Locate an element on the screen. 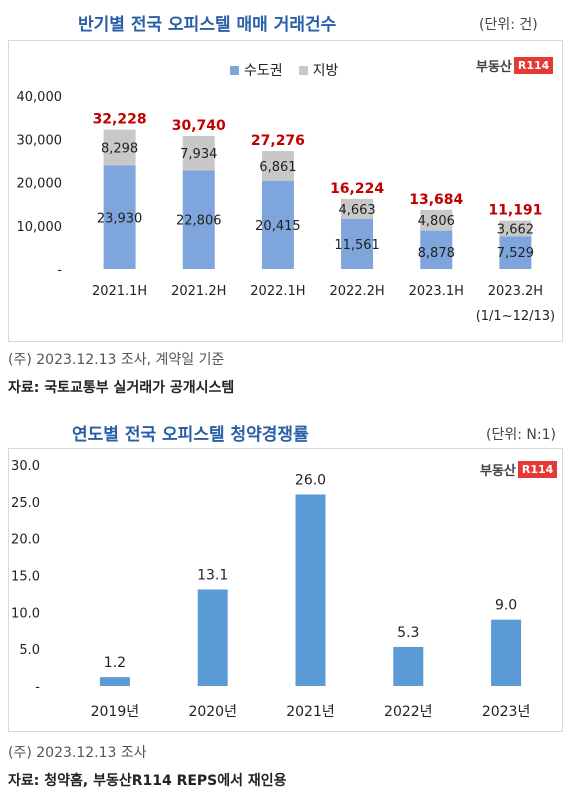 The height and width of the screenshot is (797, 569). top-chart-note: (주) 2023.12.13 조사, 계약일 기준 is located at coordinates (116, 360).